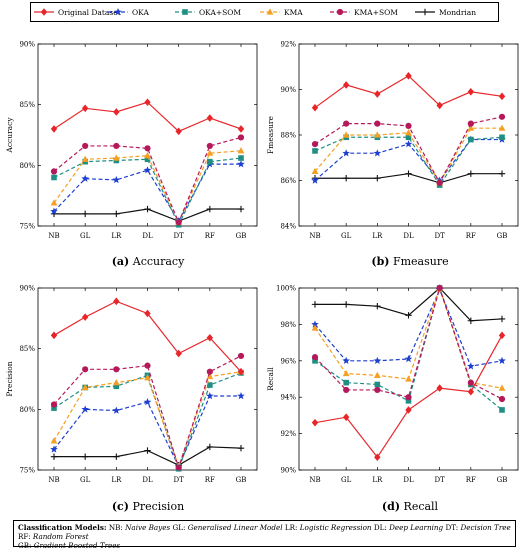  What do you see at coordinates (148, 506) in the screenshot?
I see `caption-precision: (c) Precision` at bounding box center [148, 506].